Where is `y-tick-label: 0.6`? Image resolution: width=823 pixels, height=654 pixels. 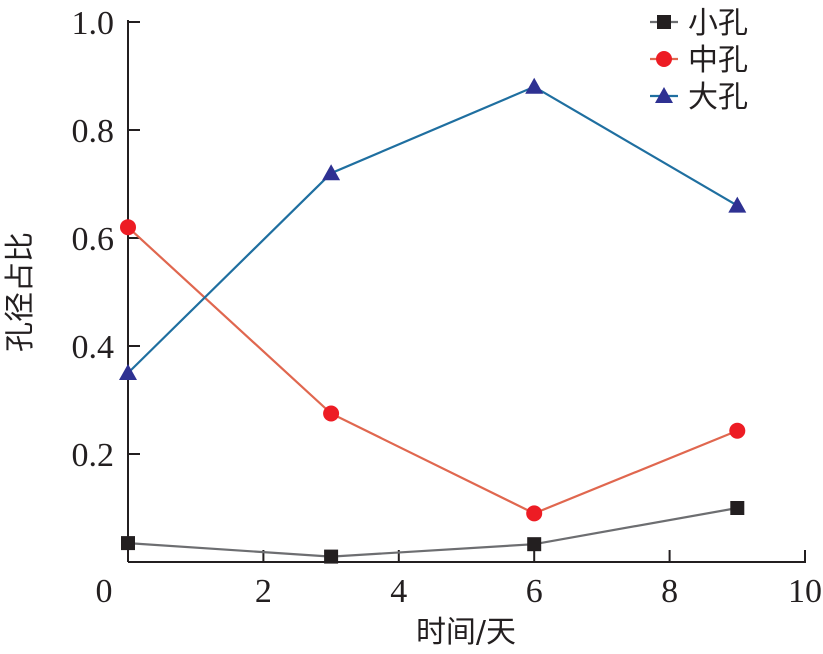 y-tick-label: 0.6 is located at coordinates (93, 239).